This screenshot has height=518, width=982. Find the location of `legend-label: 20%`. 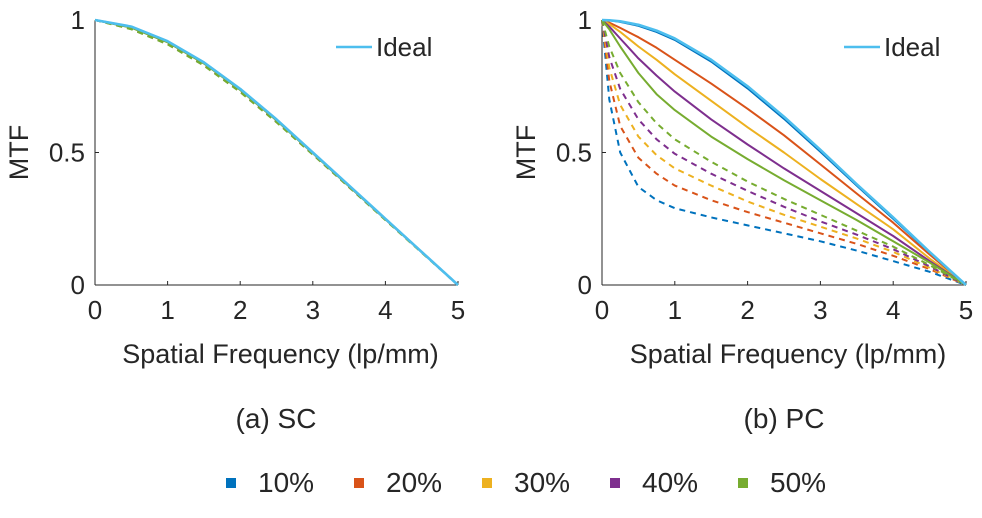

legend-label: 20% is located at coordinates (414, 482).